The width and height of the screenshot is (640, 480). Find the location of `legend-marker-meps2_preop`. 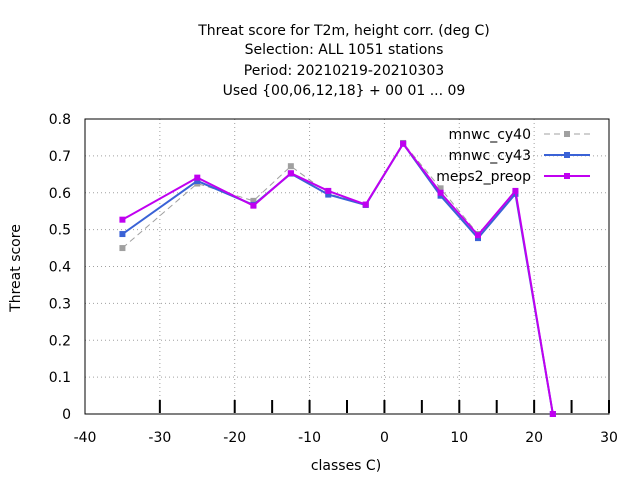

legend-marker-meps2_preop is located at coordinates (567, 176).